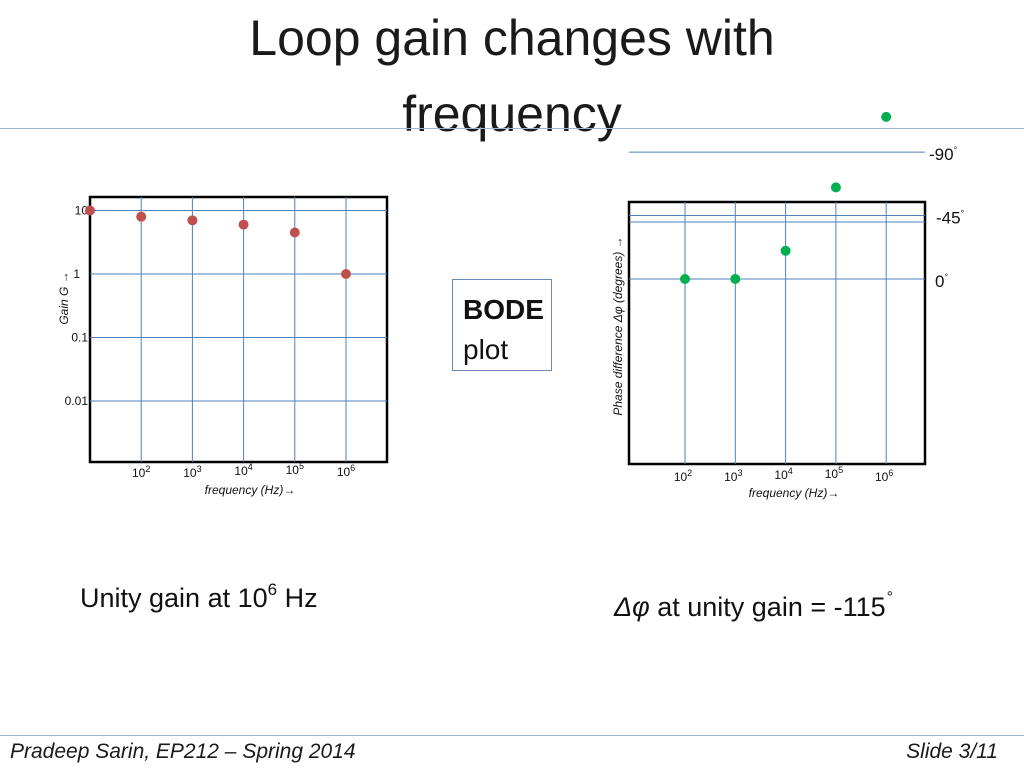 The image size is (1024, 768). Describe the element at coordinates (76, 274) in the screenshot. I see `gain-y-tick-label: 1` at that location.